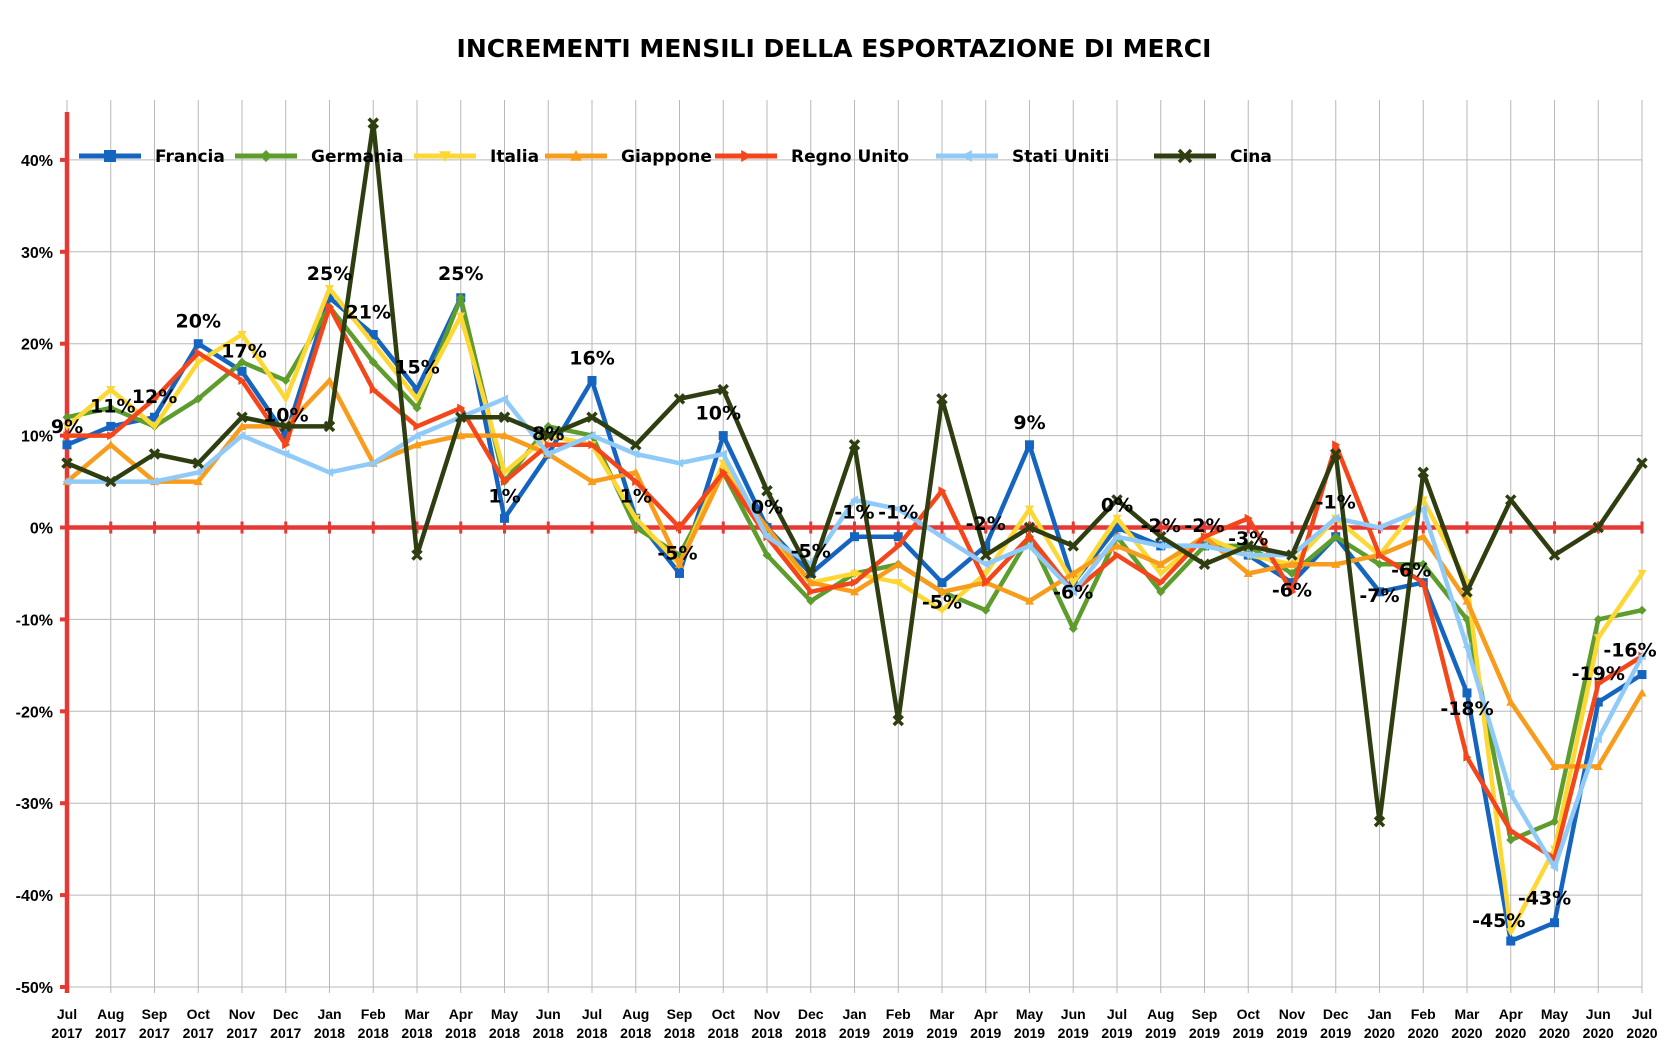 The width and height of the screenshot is (1668, 1044). Describe the element at coordinates (416, 368) in the screenshot. I see `data-label: 15%` at that location.